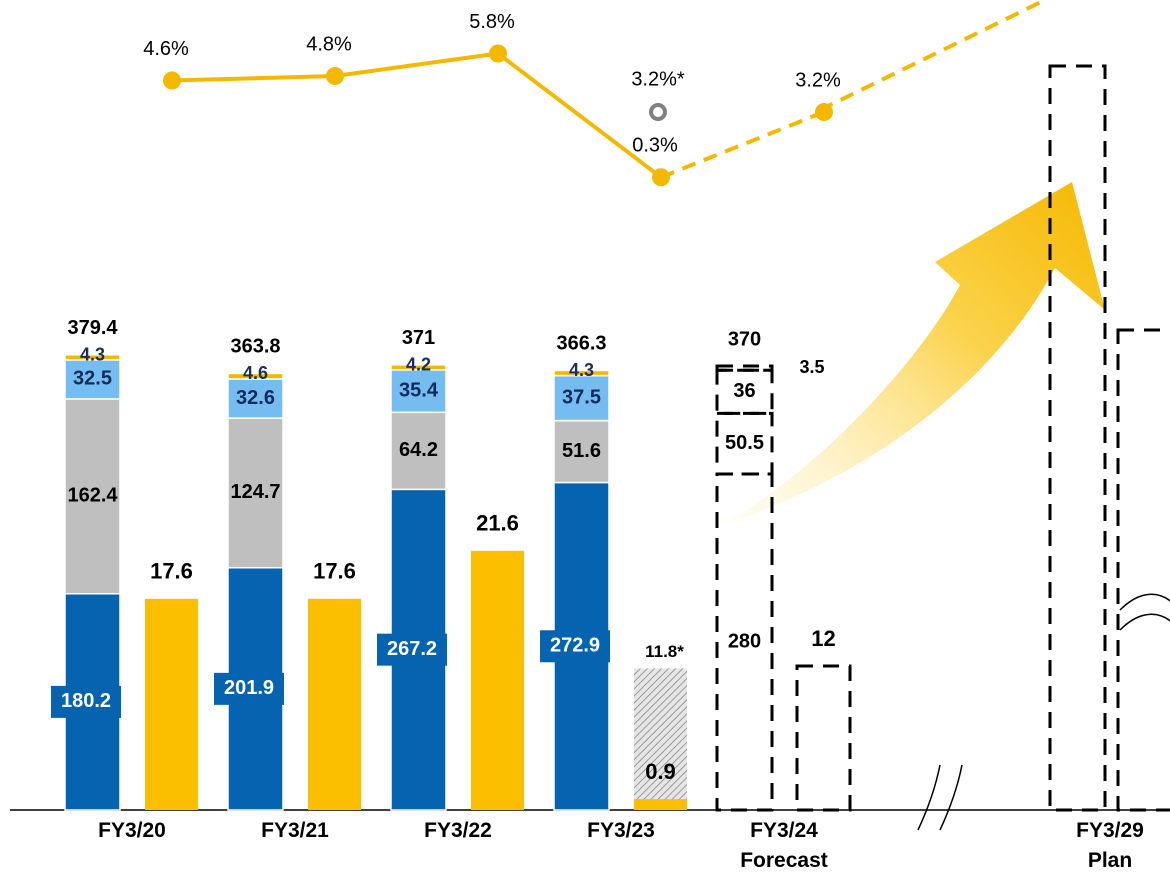 This screenshot has width=1170, height=889. I want to click on value-label: 35.4, so click(419, 390).